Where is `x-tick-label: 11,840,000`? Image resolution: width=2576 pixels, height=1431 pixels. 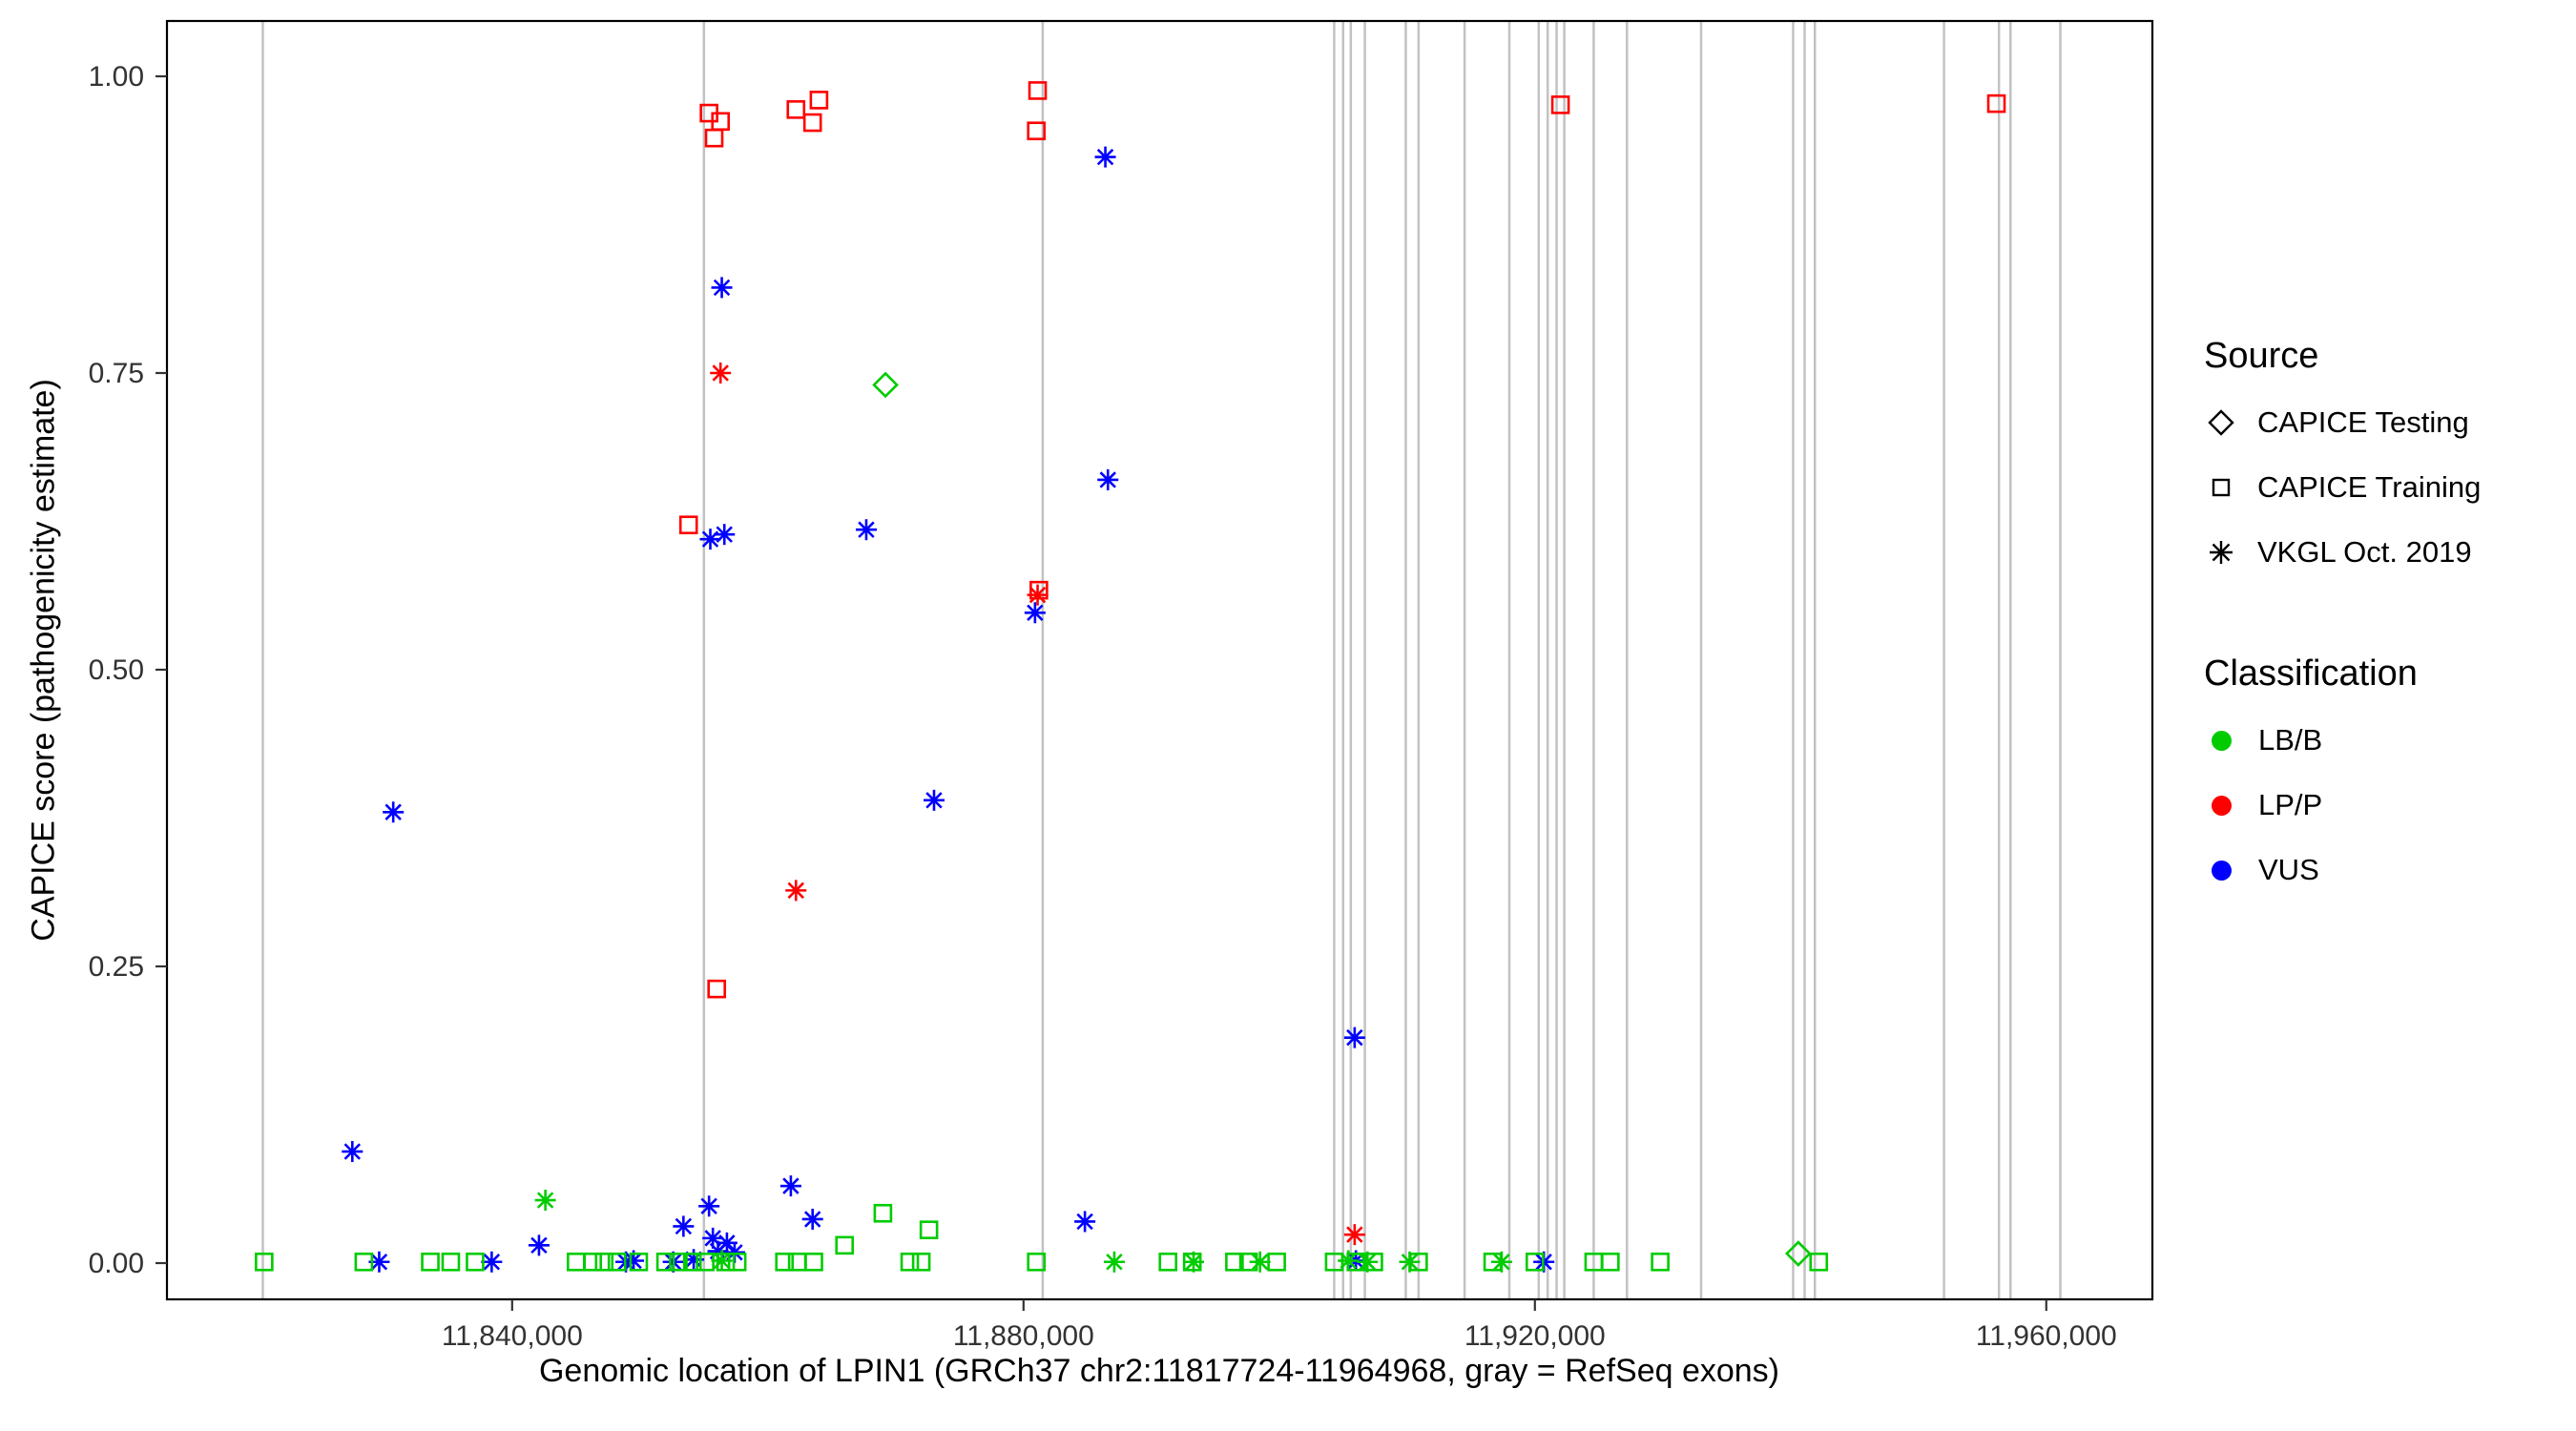
x-tick-label: 11,840,000 is located at coordinates (512, 1336).